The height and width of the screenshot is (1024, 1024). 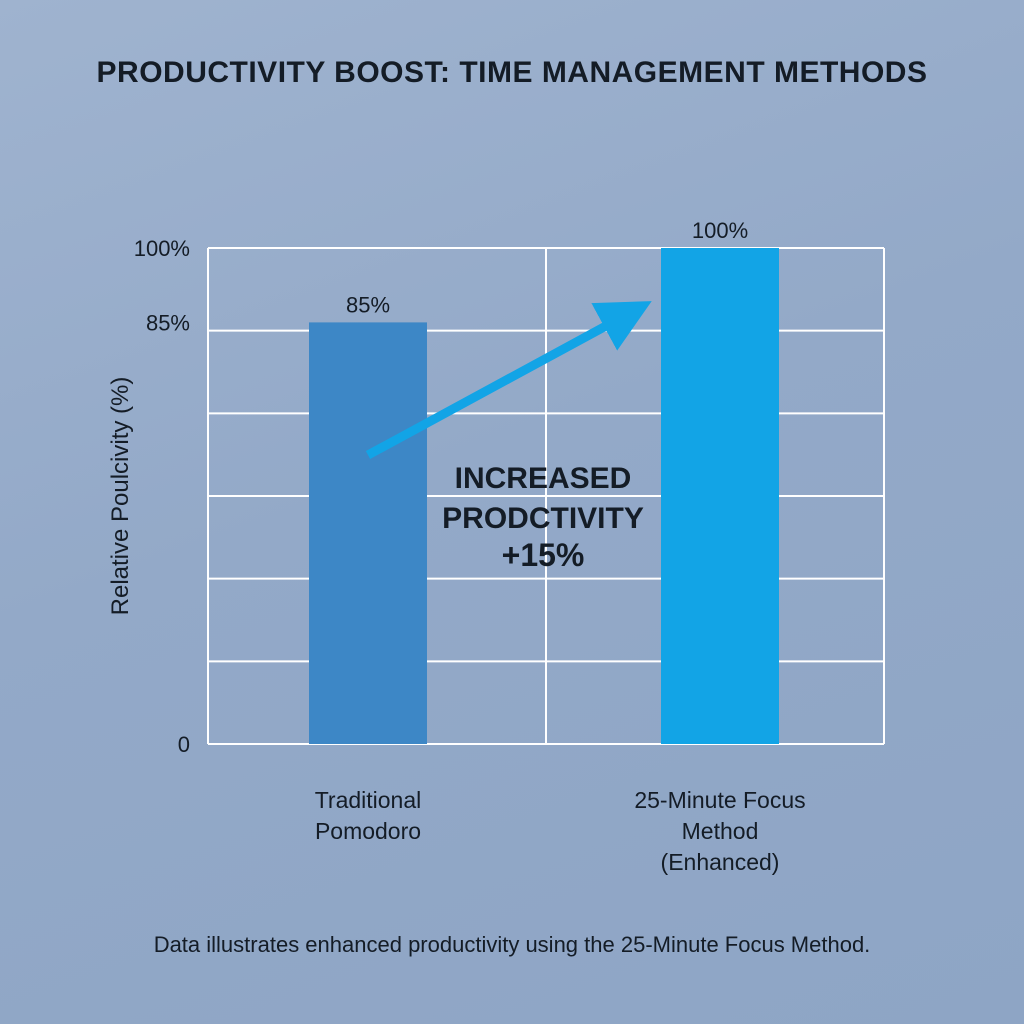 I want to click on y-tick-label: 100%, so click(x=162, y=248).